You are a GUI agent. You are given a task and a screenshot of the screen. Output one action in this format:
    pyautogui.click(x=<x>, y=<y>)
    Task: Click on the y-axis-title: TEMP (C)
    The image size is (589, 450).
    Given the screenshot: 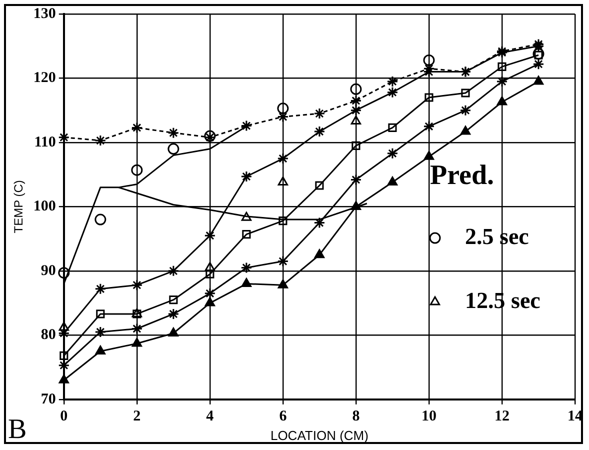 What is the action you would take?
    pyautogui.click(x=19, y=207)
    